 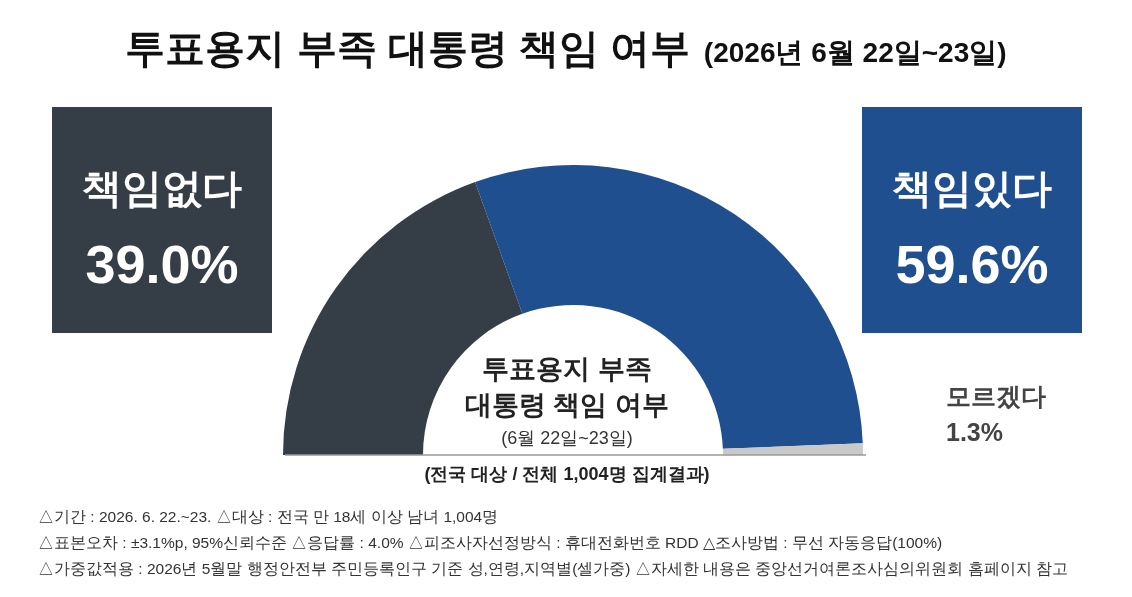 What do you see at coordinates (490, 542) in the screenshot?
I see `text: △표본오차 : ±3.1%p, 95%신뢰수준 △응답률 : 4.0% △피조사자선정방식 : 휴대전화번호 RDD △조사방법 : 무선 자동응답(100%)` at bounding box center [490, 542].